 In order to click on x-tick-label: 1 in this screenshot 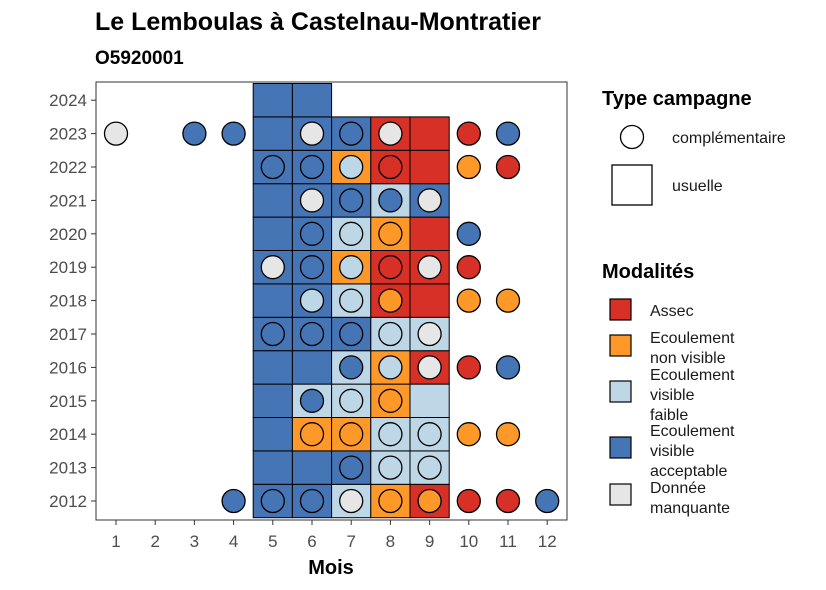, I will do `click(115, 541)`.